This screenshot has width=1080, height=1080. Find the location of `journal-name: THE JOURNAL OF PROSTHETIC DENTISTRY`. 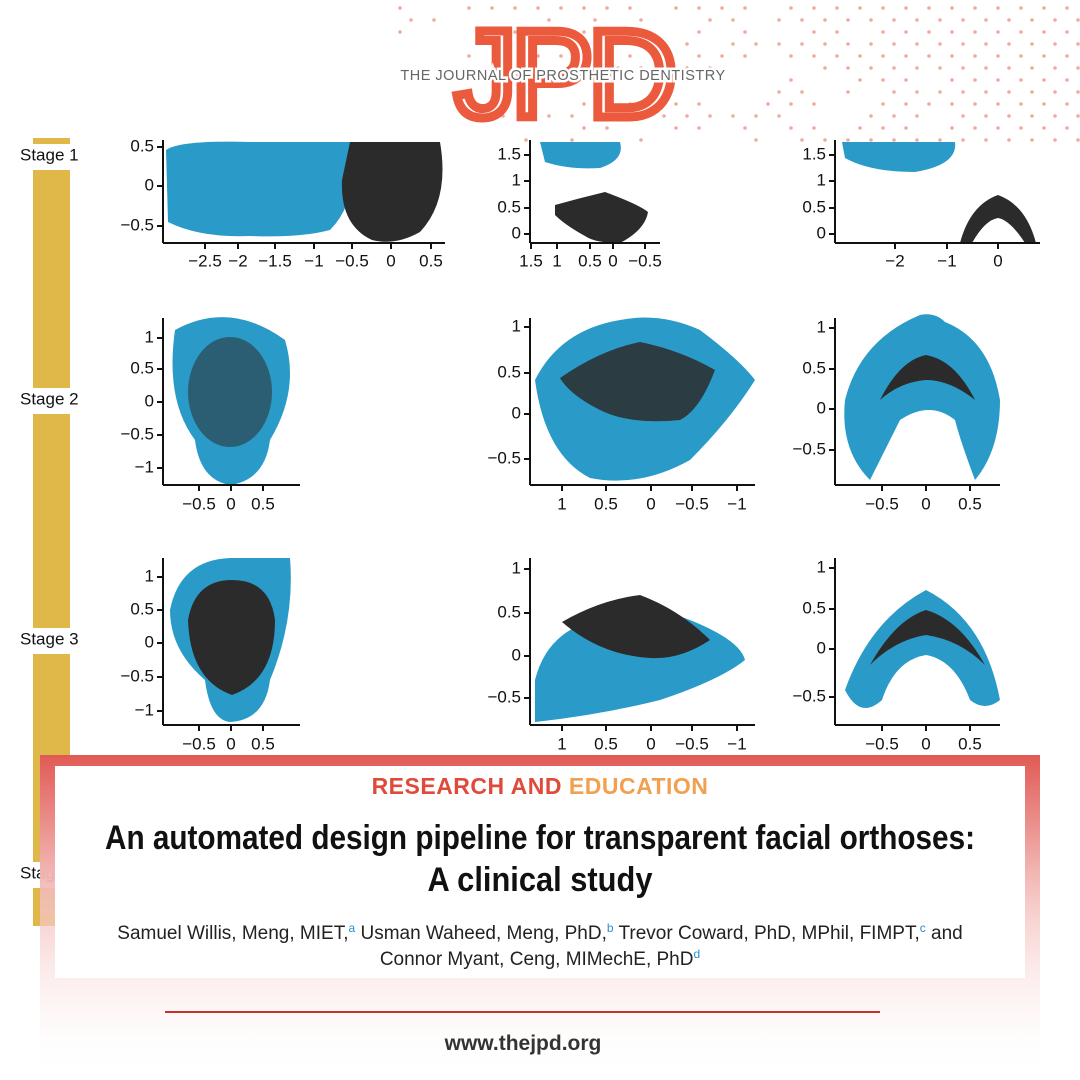

journal-name: THE JOURNAL OF PROSTHETIC DENTISTRY is located at coordinates (562, 76).